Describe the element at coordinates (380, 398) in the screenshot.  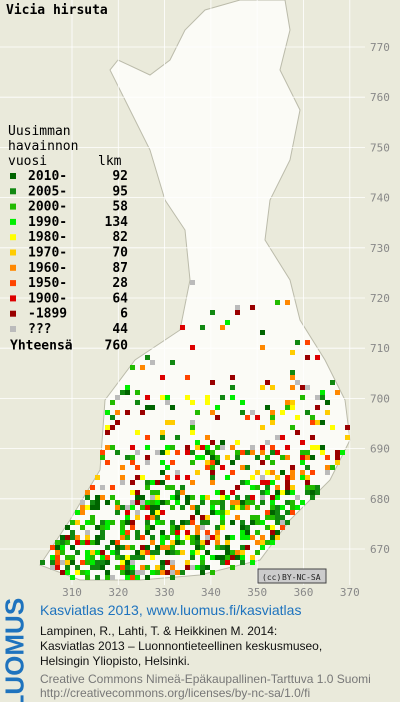
I see `y-tick-label: 700` at that location.